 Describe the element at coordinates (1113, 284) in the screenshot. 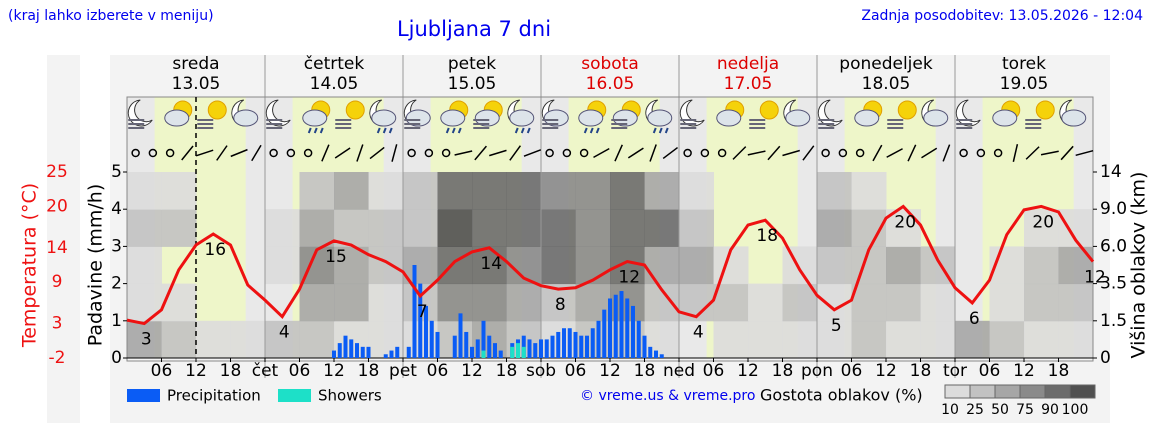

I see `y3-tick-label: 3.5` at that location.